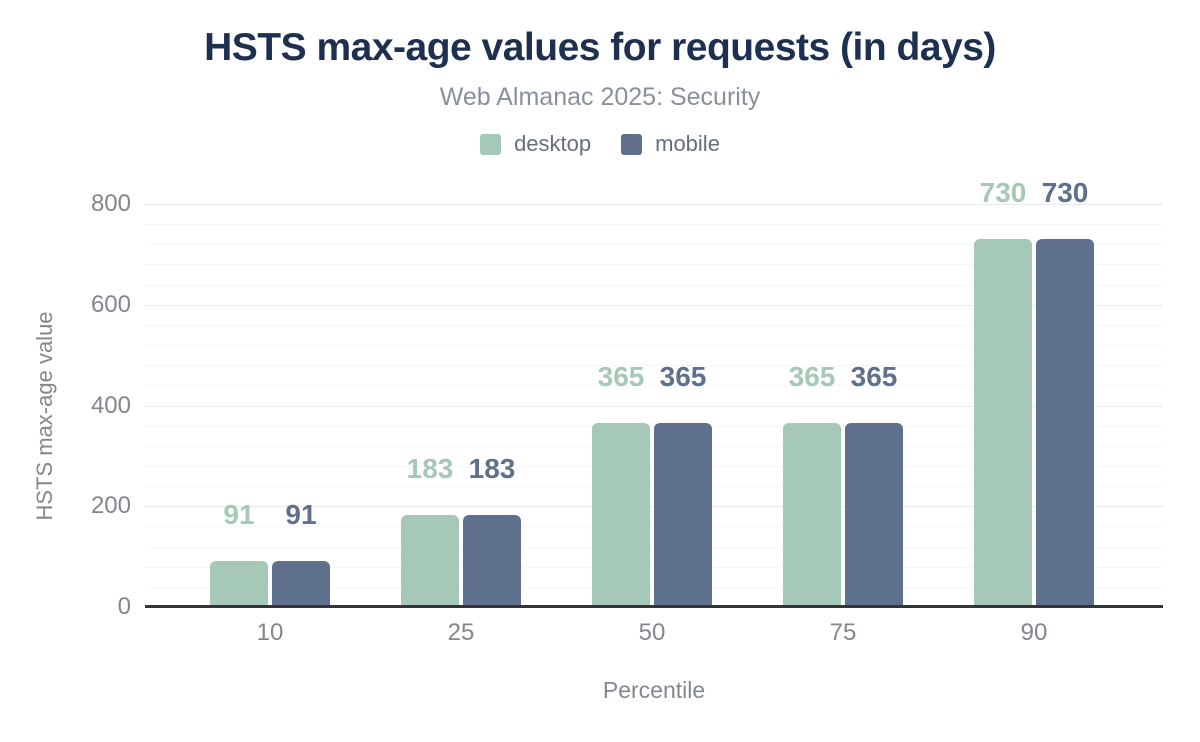  What do you see at coordinates (239, 515) in the screenshot?
I see `bar-label-desktop-p10: 91` at bounding box center [239, 515].